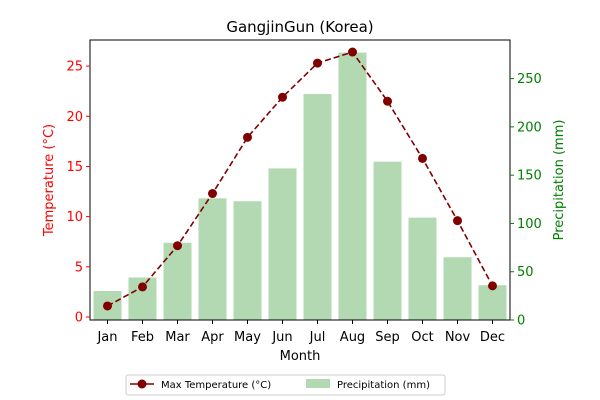  What do you see at coordinates (529, 224) in the screenshot?
I see `y-right-tick-label-100: 100` at bounding box center [529, 224].